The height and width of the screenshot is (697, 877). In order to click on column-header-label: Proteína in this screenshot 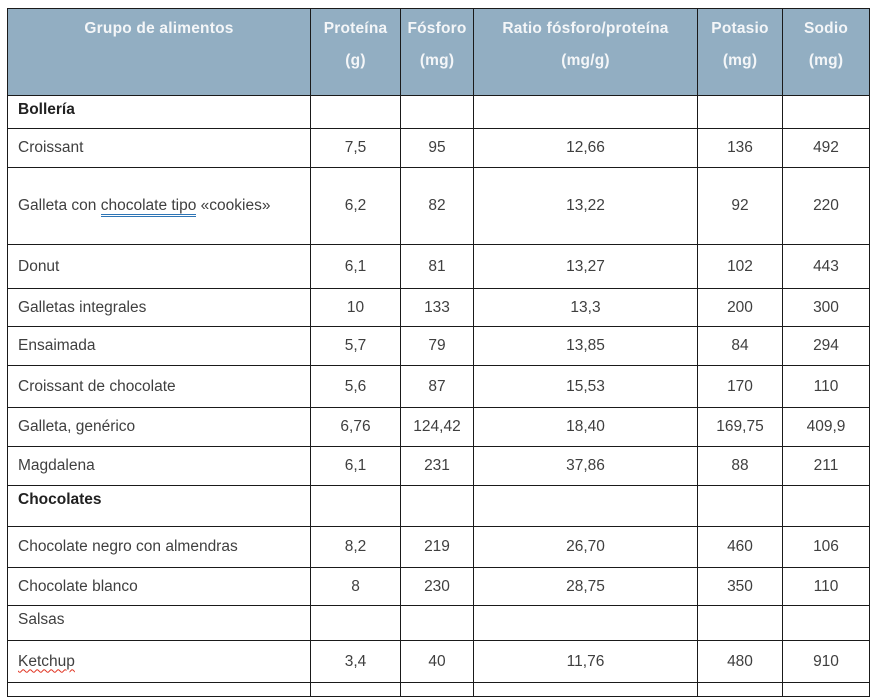, I will do `click(355, 28)`.